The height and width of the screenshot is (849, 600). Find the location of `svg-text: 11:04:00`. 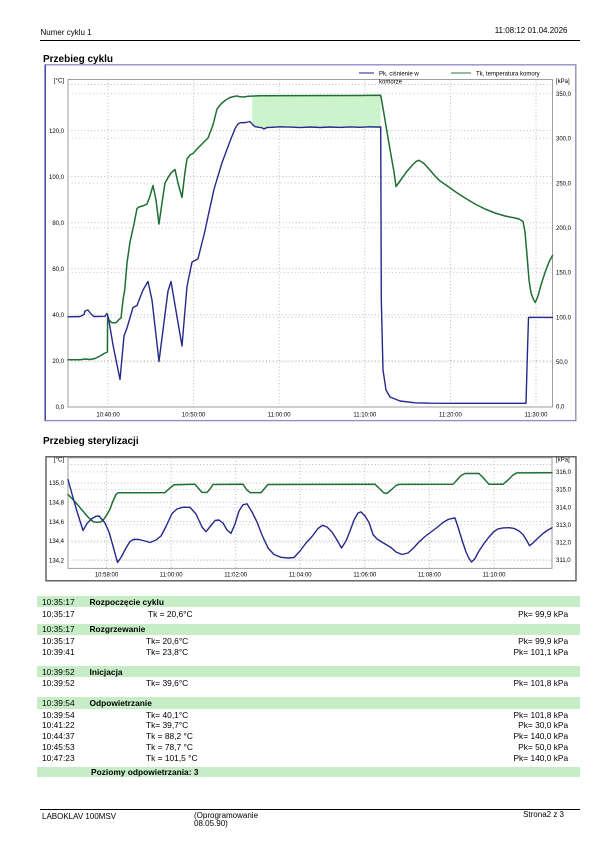

svg-text: 11:04:00 is located at coordinates (301, 576).